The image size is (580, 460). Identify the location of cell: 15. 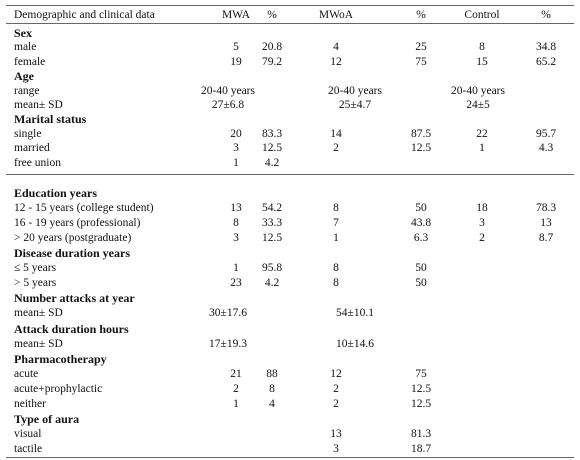
(482, 61).